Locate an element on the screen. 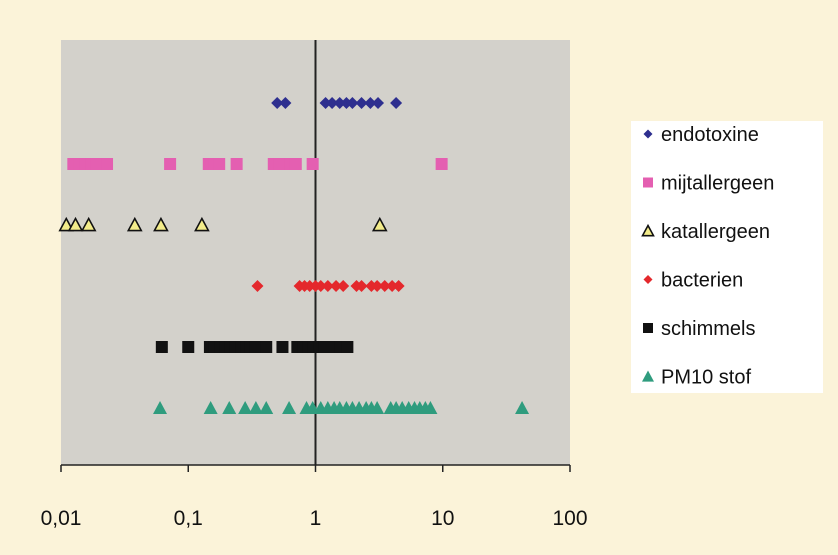 This screenshot has width=838, height=555. legend-label: katallergeen is located at coordinates (715, 232).